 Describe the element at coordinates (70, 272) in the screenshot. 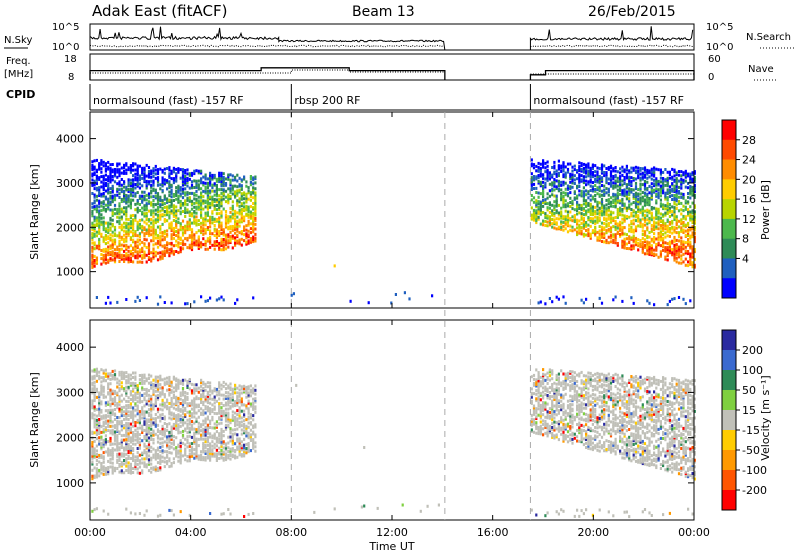

I see `power-ytick-label-0: 1000` at that location.